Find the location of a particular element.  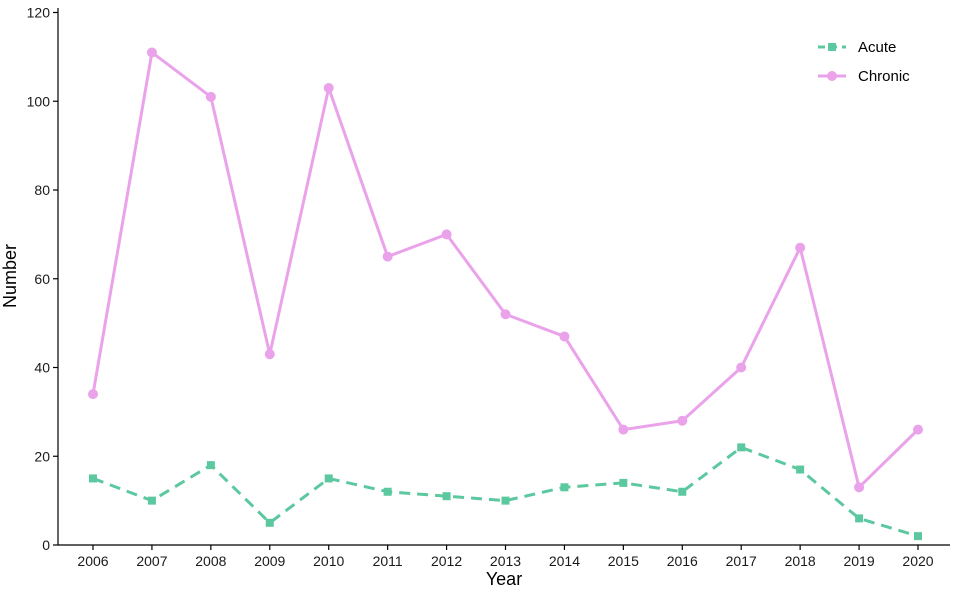

x-tick-label: 2017 is located at coordinates (741, 561).